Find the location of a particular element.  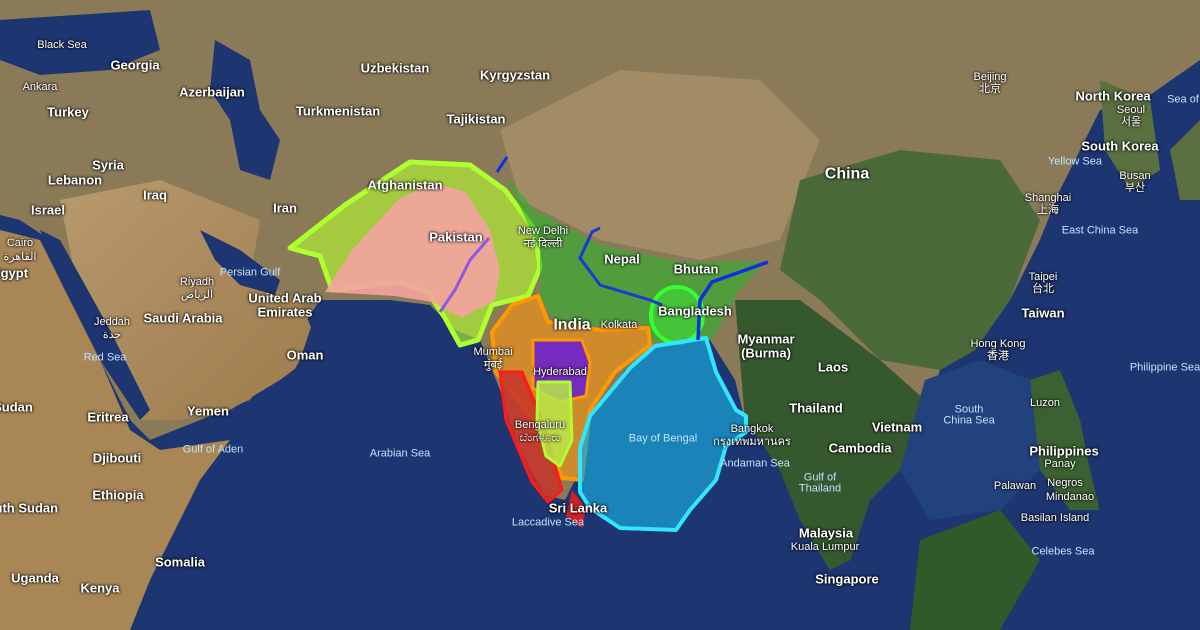

label-singapore: Singapore is located at coordinates (847, 579).